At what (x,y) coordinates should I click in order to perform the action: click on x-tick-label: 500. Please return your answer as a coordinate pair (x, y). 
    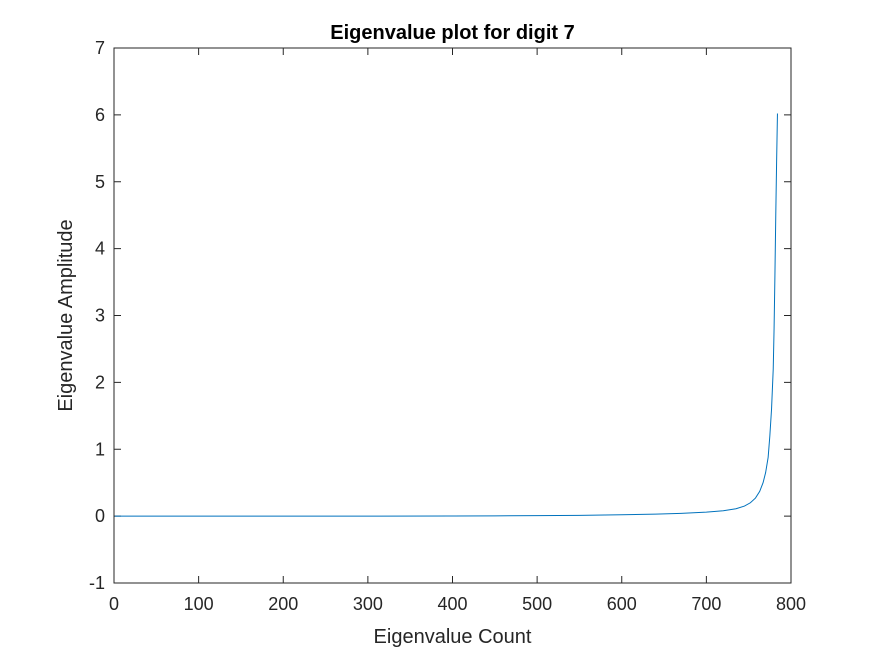
    Looking at the image, I should click on (537, 604).